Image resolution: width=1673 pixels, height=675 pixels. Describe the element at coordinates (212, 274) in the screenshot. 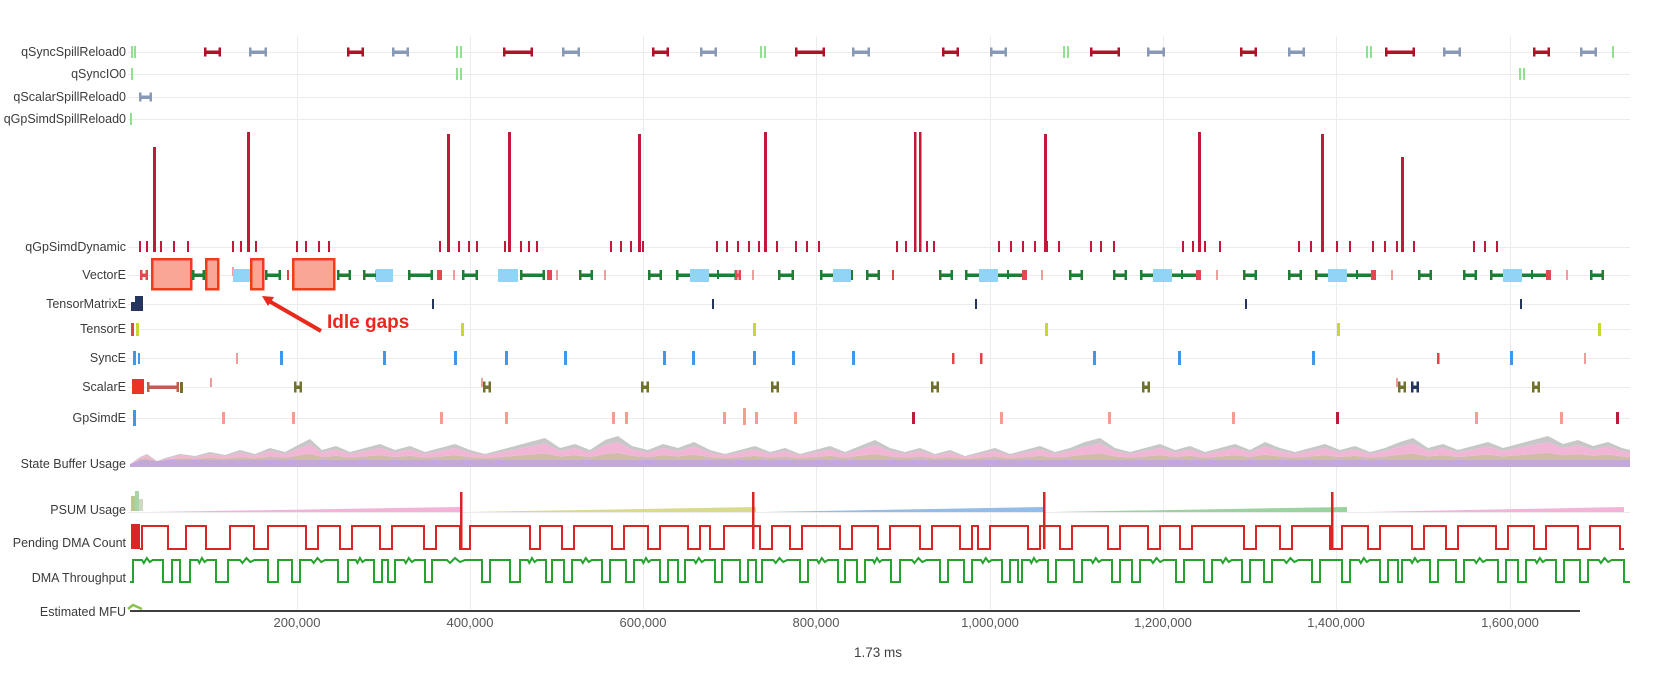

I see `idle-gap-highlight-box` at that location.